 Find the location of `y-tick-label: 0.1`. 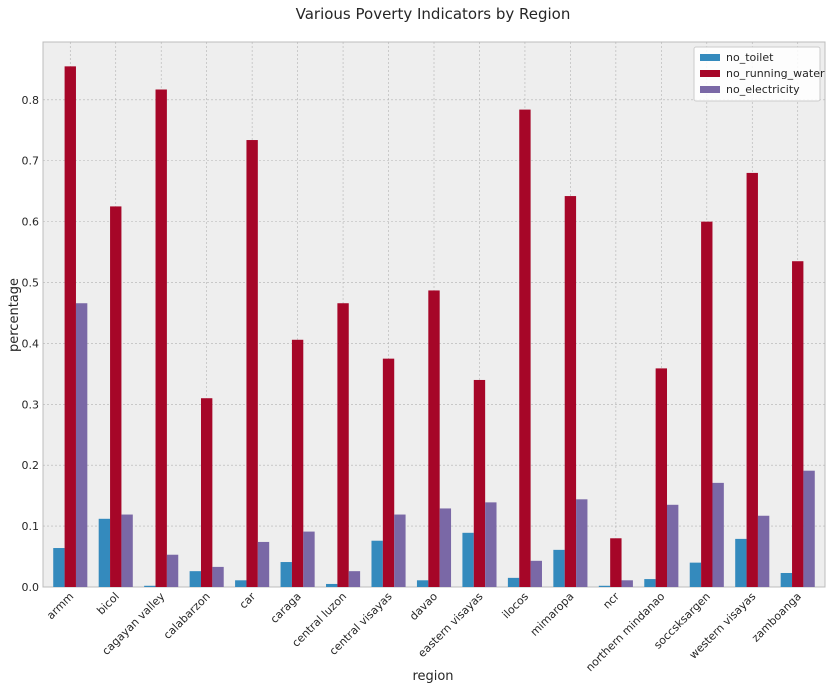

y-tick-label: 0.1 is located at coordinates (31, 526).